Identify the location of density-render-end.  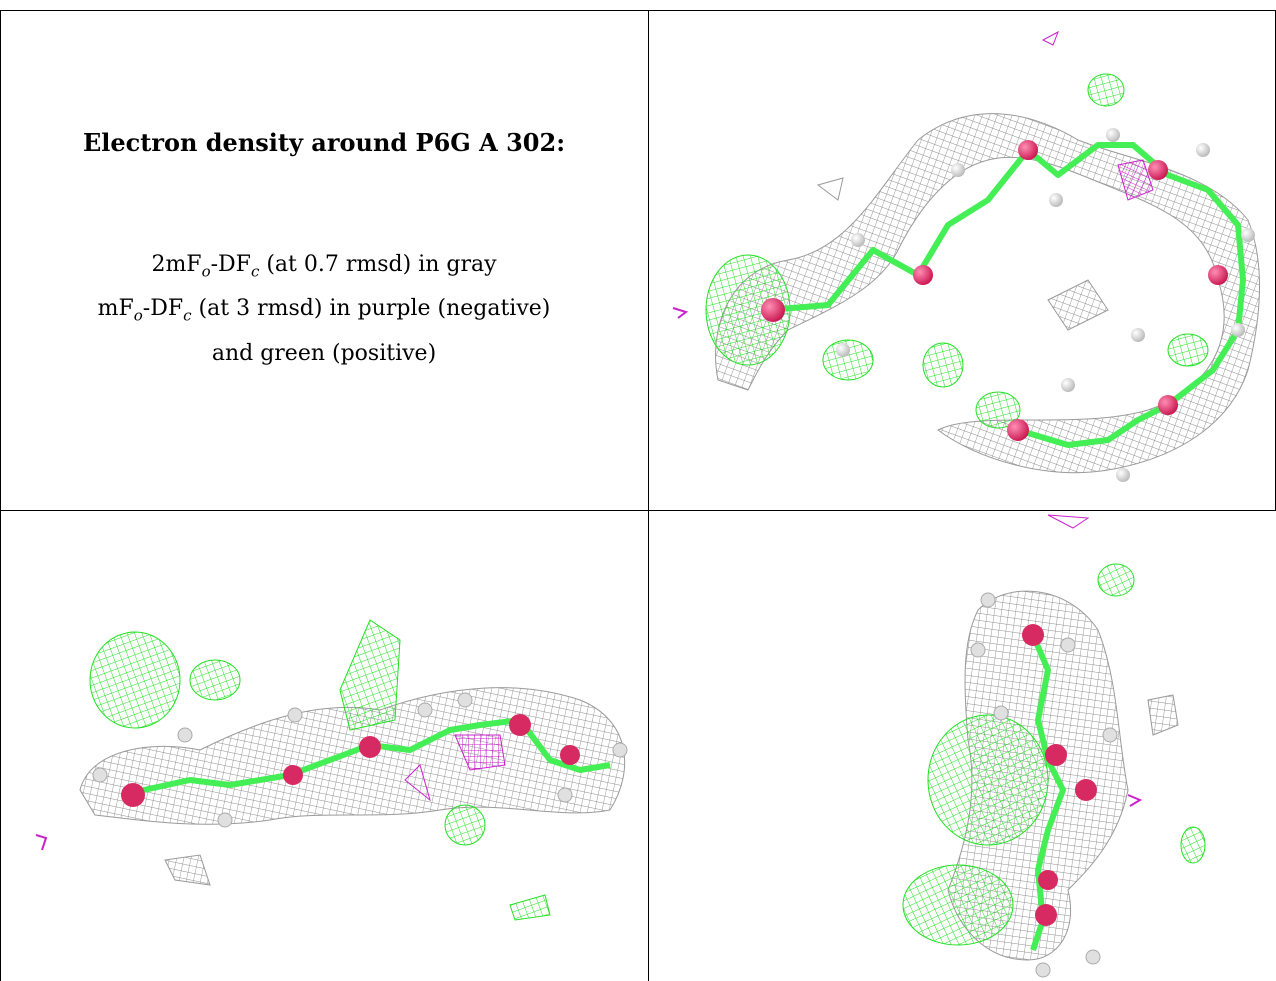
(1054, 746).